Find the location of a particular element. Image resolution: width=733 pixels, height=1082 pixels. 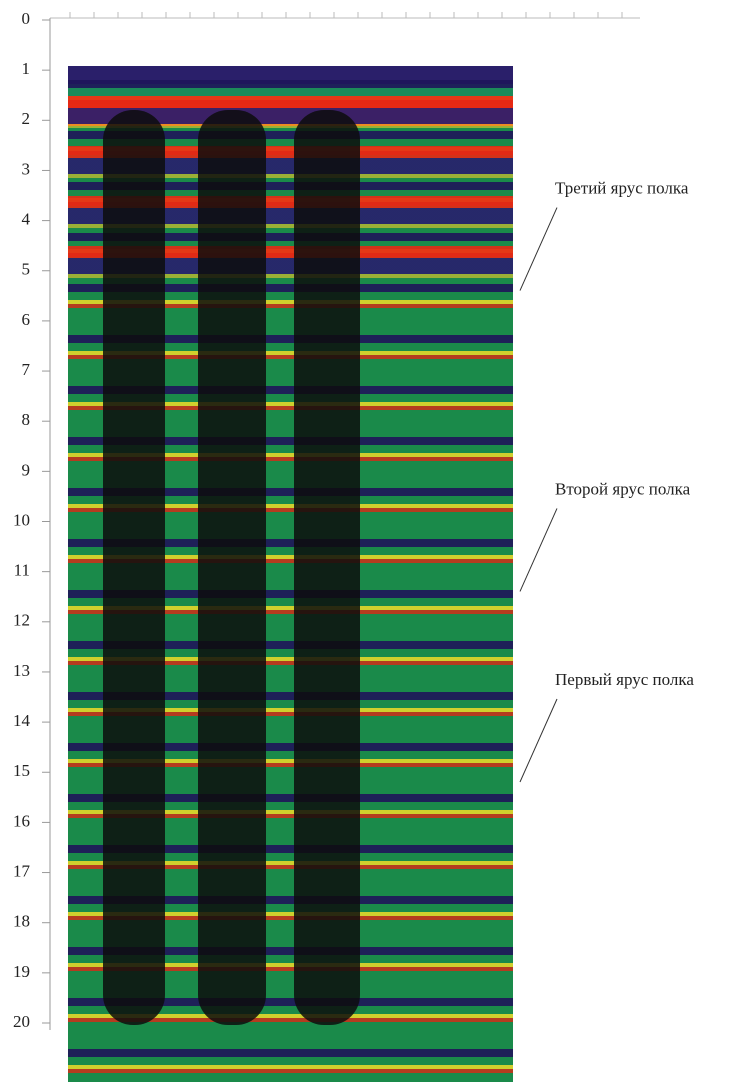

y-tick-label: 1 is located at coordinates (26, 68).